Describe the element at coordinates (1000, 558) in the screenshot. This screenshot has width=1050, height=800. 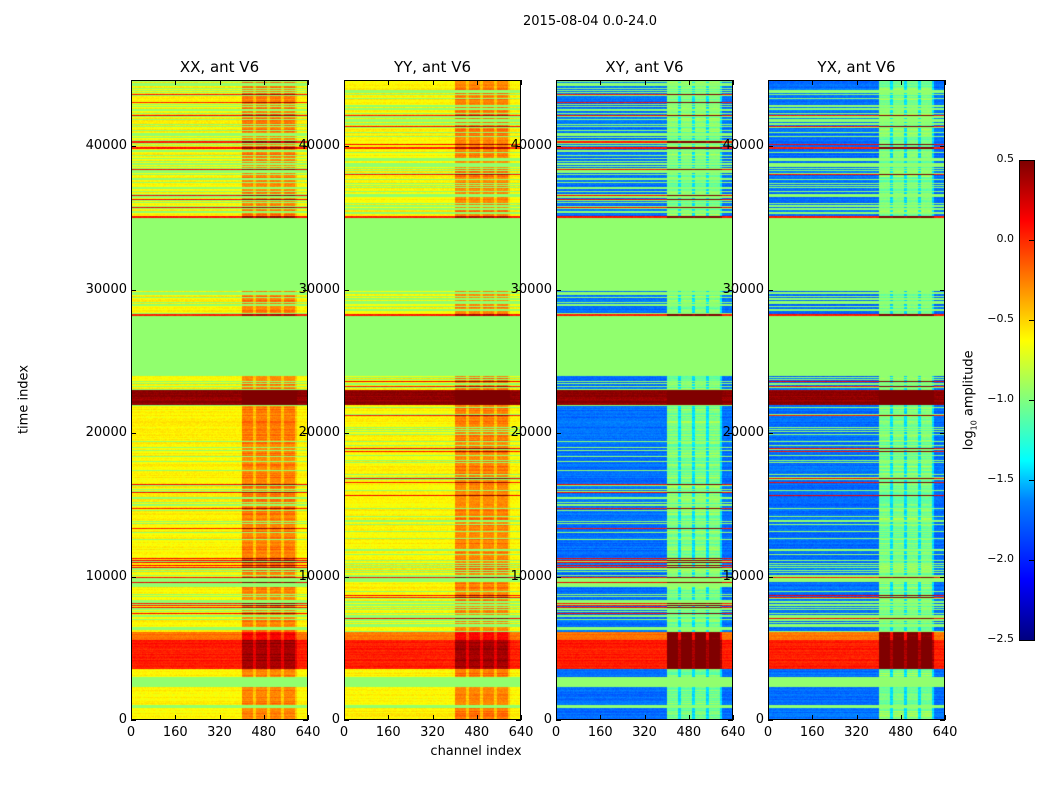
I see `colorbar-tick-label: −2.0` at that location.